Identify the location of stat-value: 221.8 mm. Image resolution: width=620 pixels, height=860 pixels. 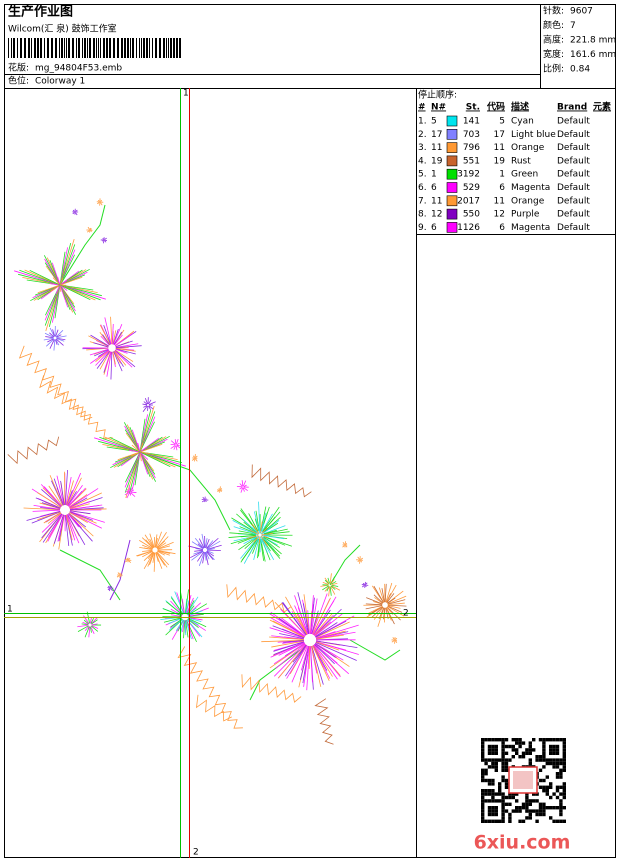
(593, 41).